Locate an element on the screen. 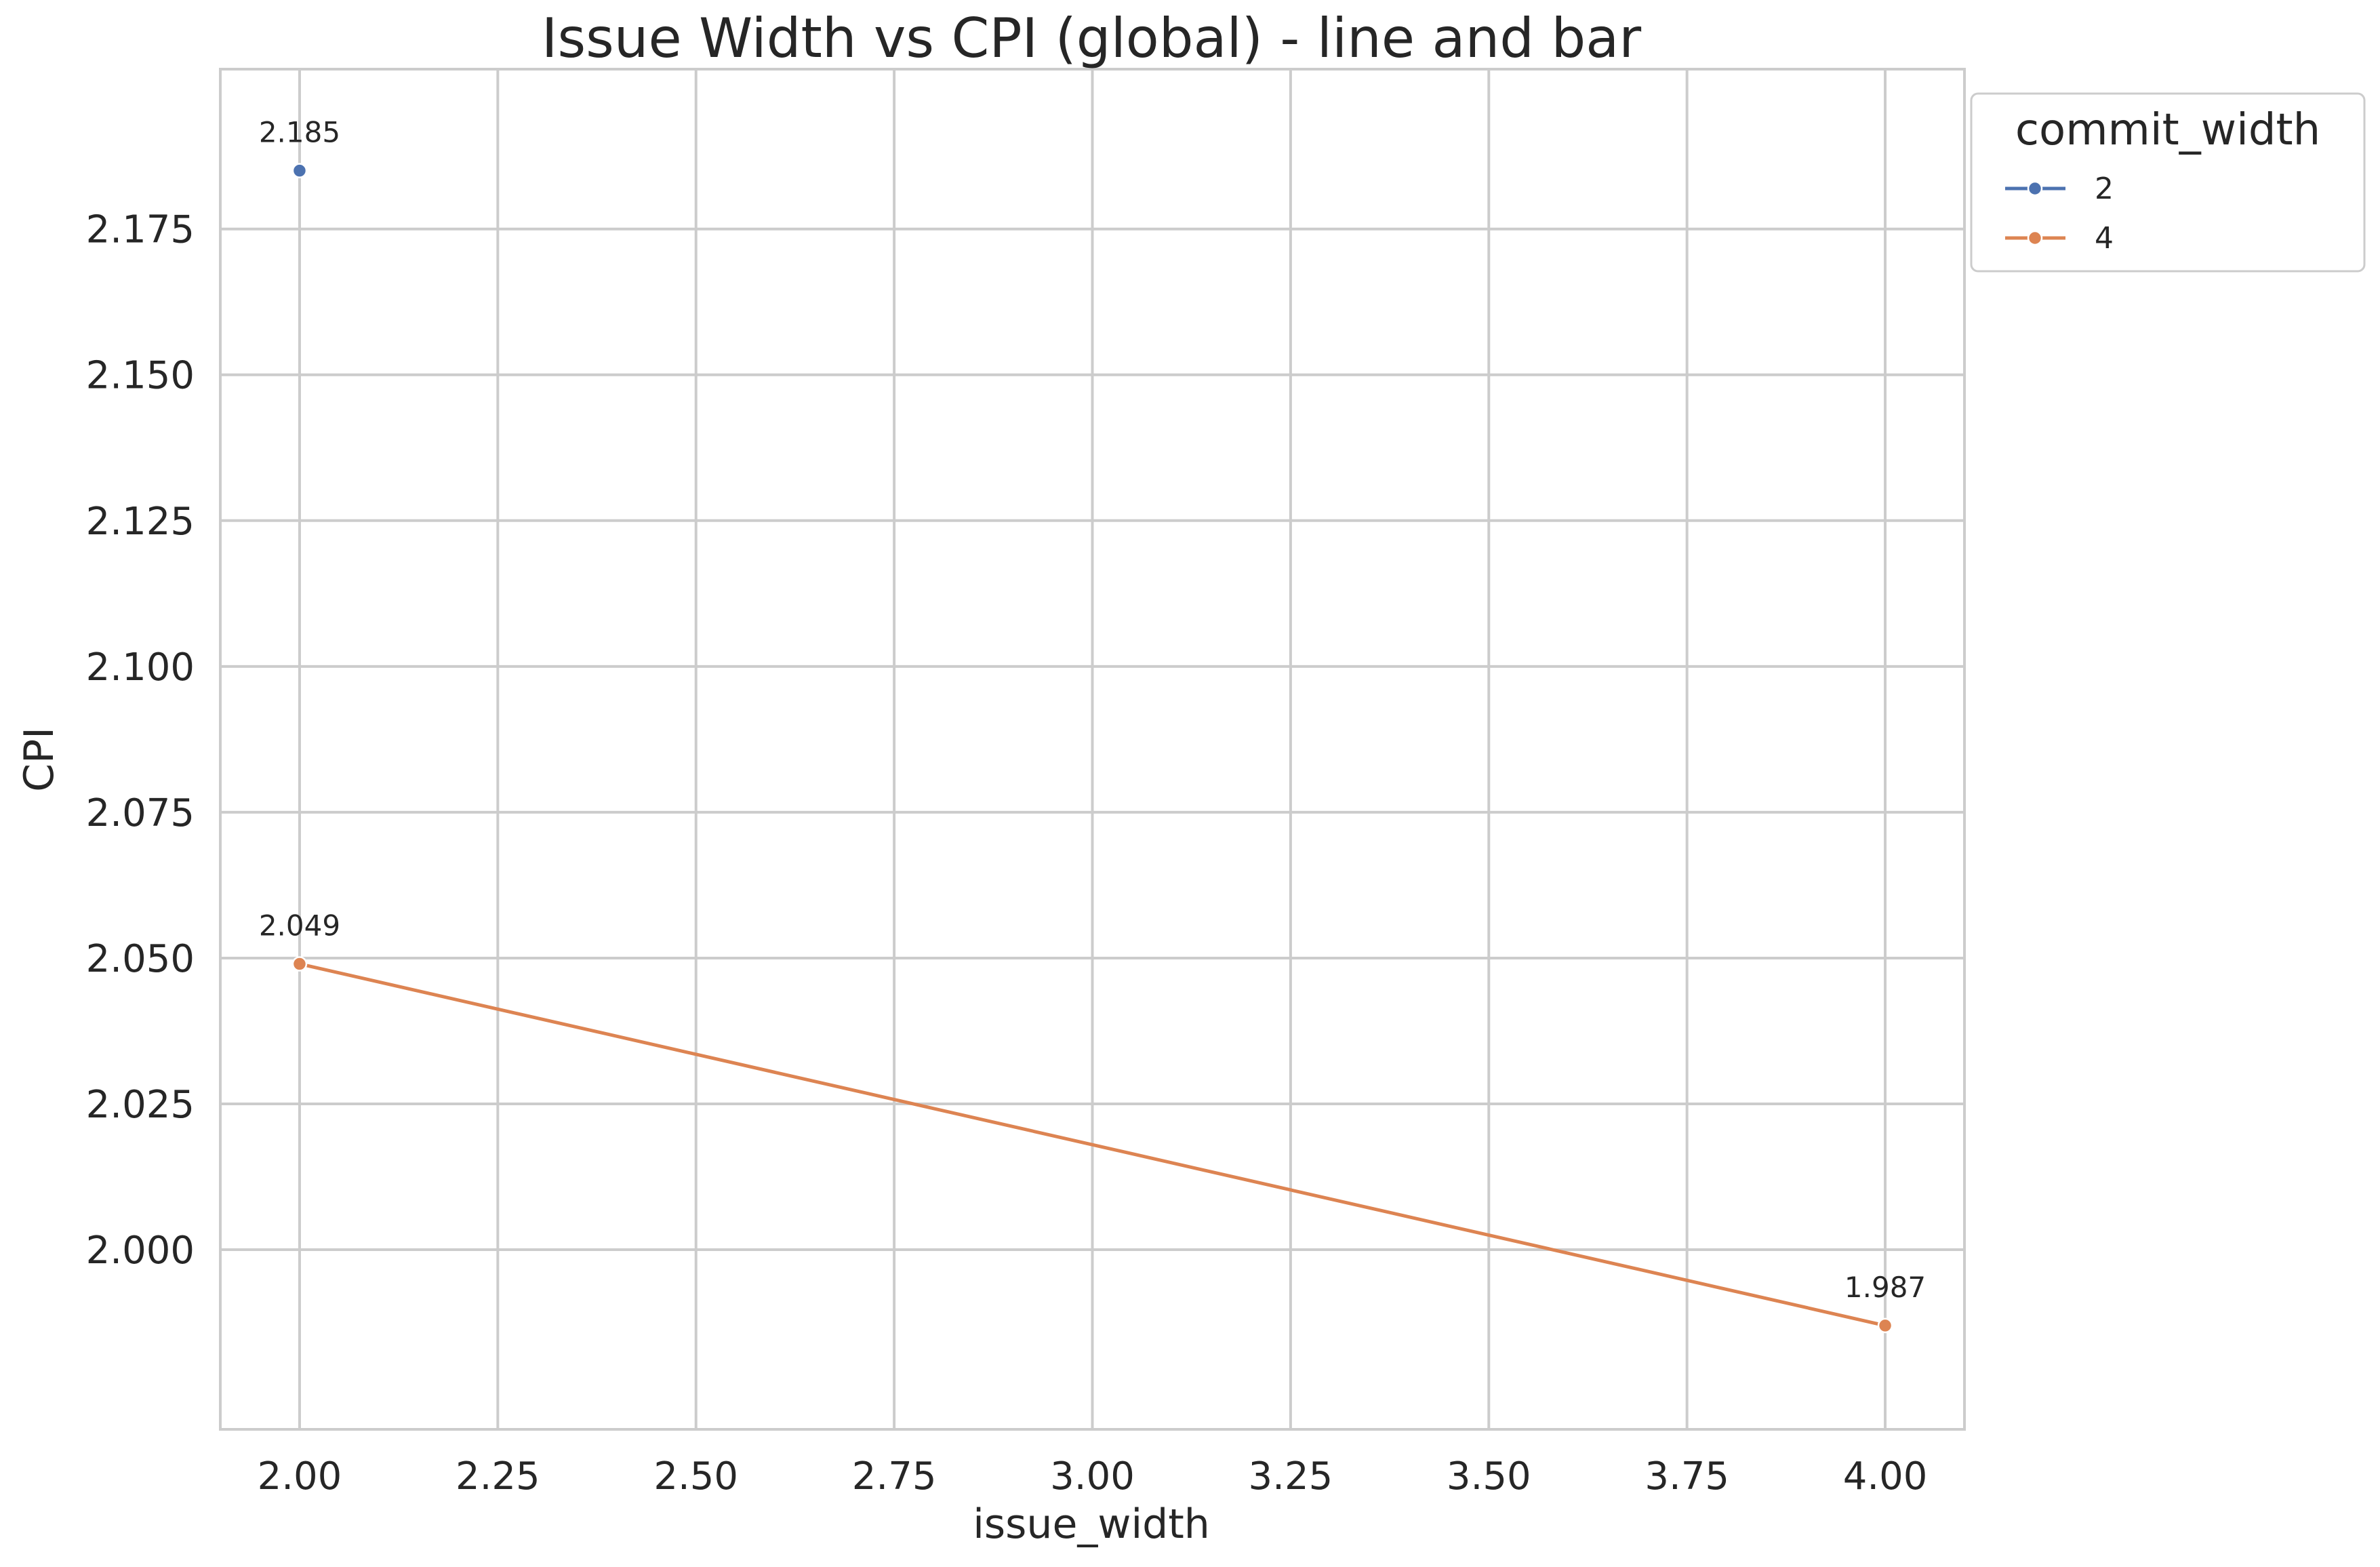 The height and width of the screenshot is (1567, 2380). x-tick-label: 2.00 is located at coordinates (300, 1476).